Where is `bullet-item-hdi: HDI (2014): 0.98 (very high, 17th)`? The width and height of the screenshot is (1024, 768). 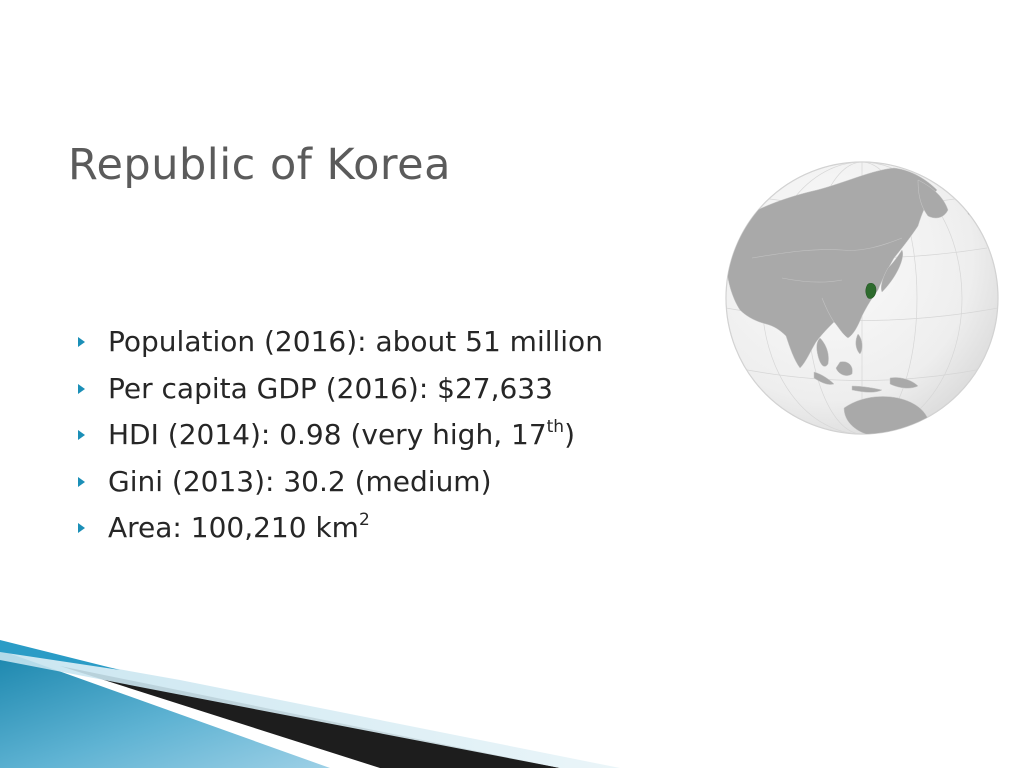
bullet-item-hdi: HDI (2014): 0.98 (very high, 17th) is located at coordinates (398, 440).